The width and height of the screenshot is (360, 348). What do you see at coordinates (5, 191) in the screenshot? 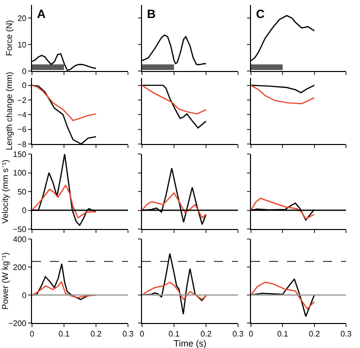
I see `y-axis-title: Velocity (mm s⁻¹)` at bounding box center [5, 191].